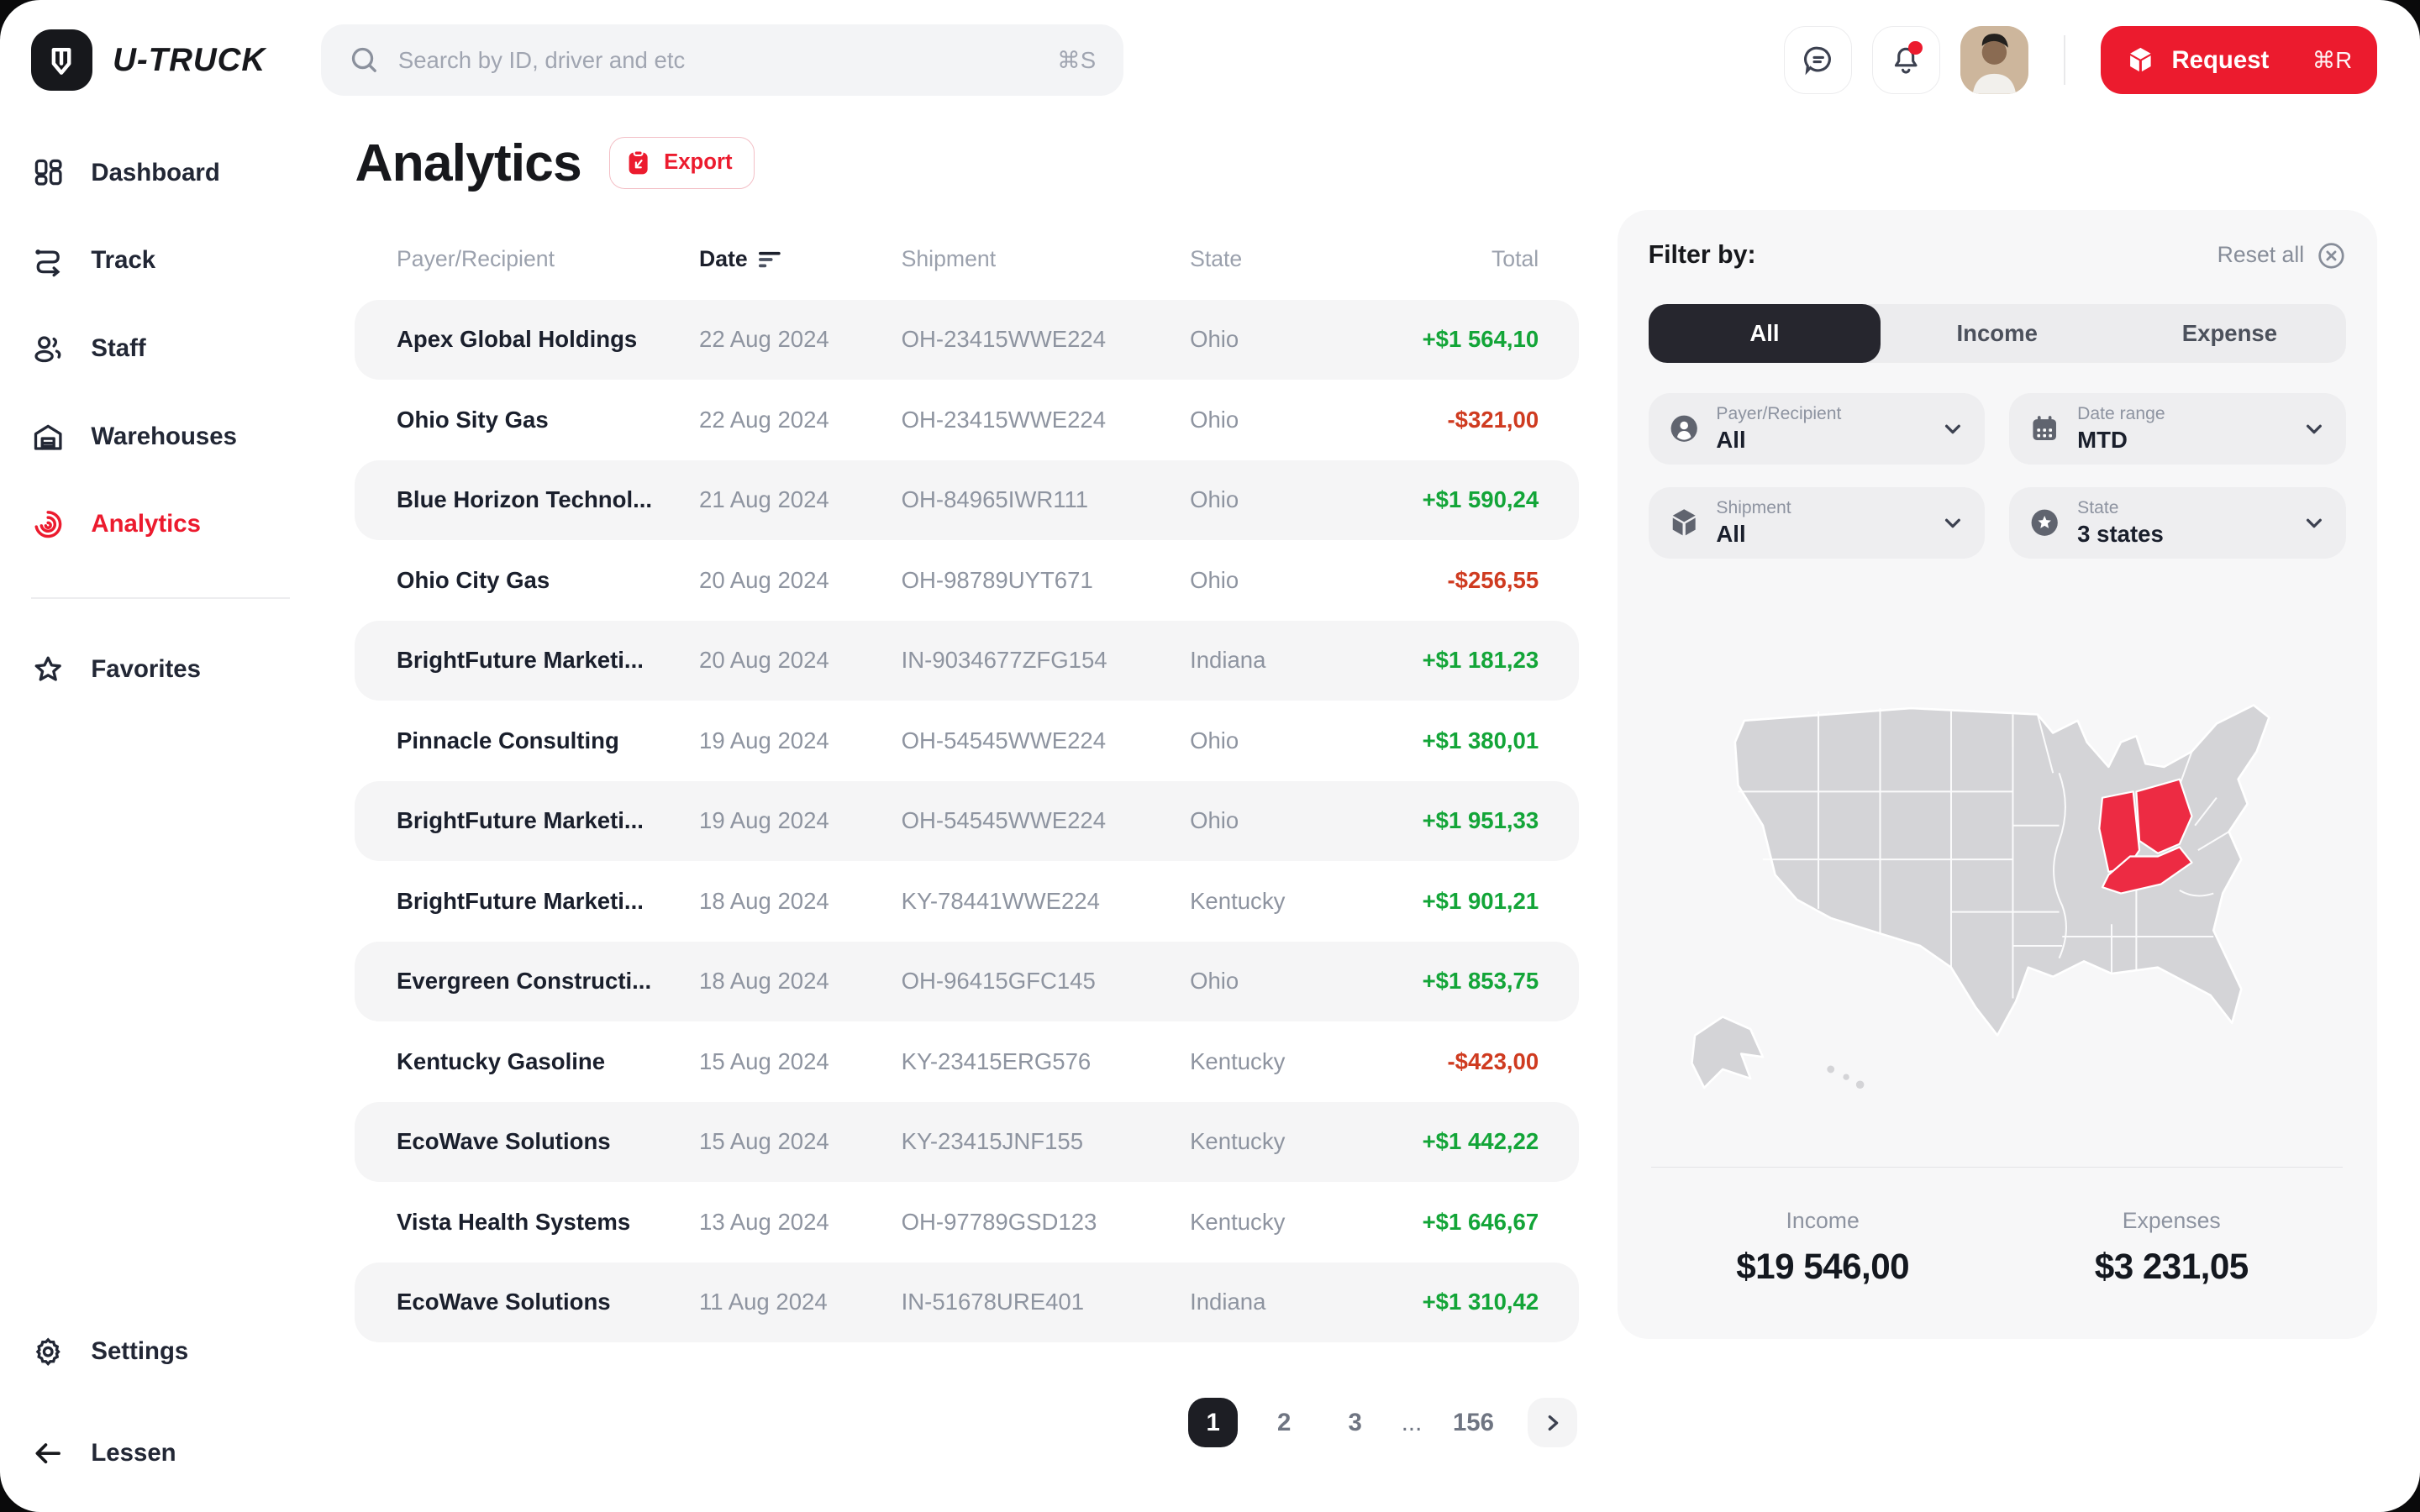 The width and height of the screenshot is (2420, 1512). What do you see at coordinates (1480, 740) in the screenshot?
I see `cell-total: +$1 380,01` at bounding box center [1480, 740].